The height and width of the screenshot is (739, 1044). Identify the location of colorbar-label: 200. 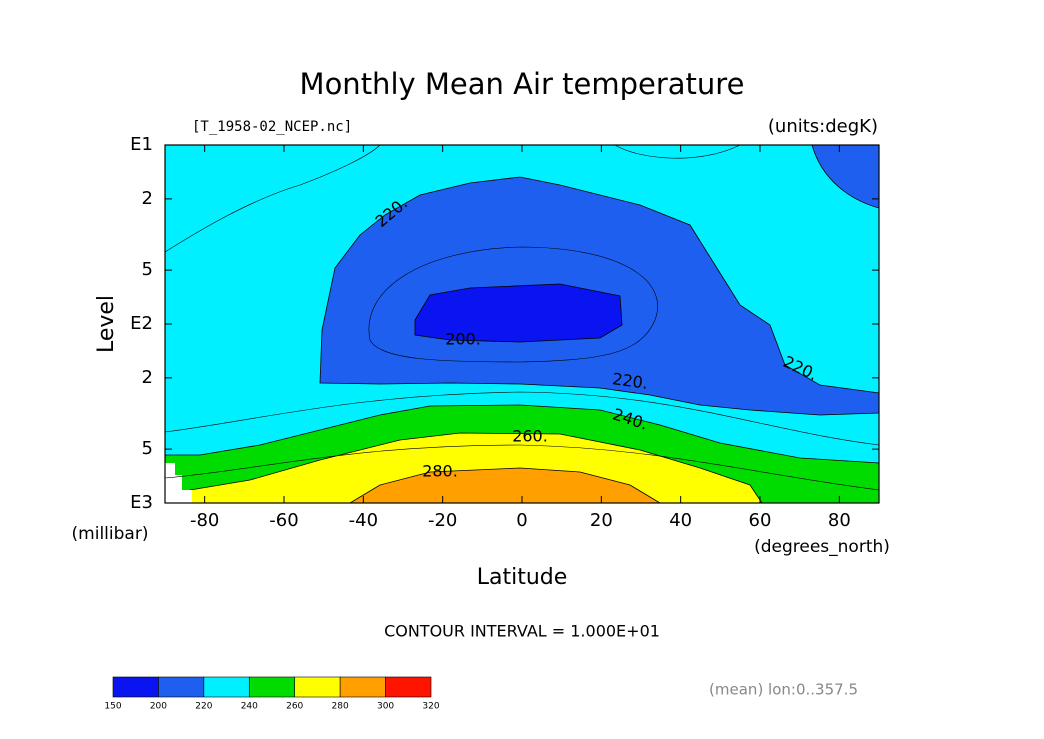
(158, 707).